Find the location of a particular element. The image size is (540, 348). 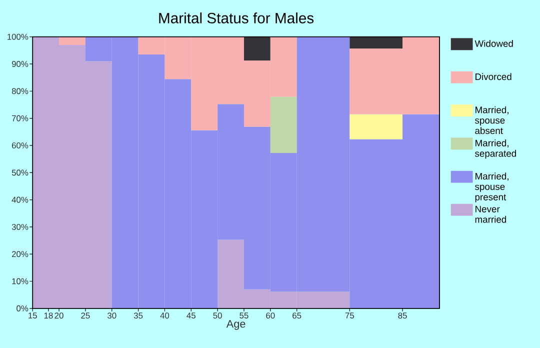

x-tick-label: 85 is located at coordinates (402, 315).